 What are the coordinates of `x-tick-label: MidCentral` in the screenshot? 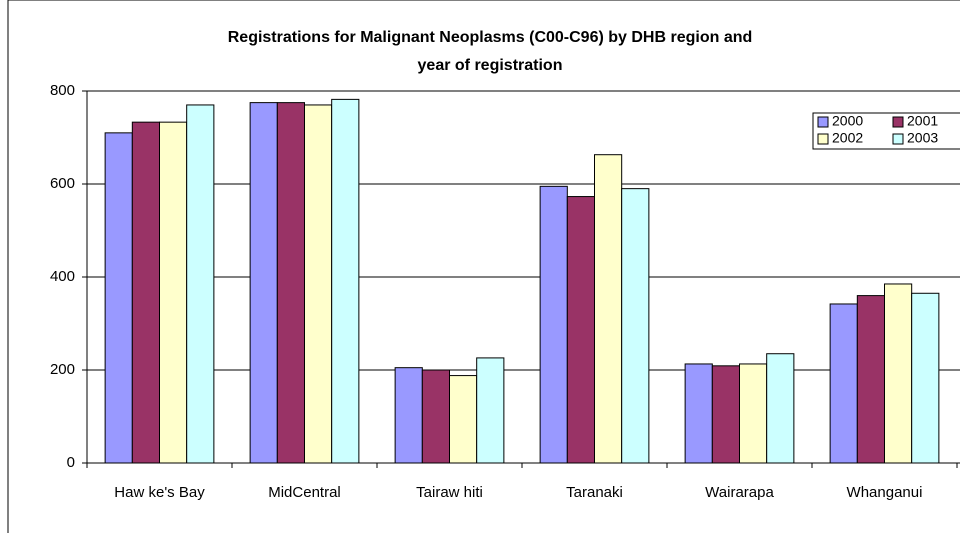 It's located at (304, 492).